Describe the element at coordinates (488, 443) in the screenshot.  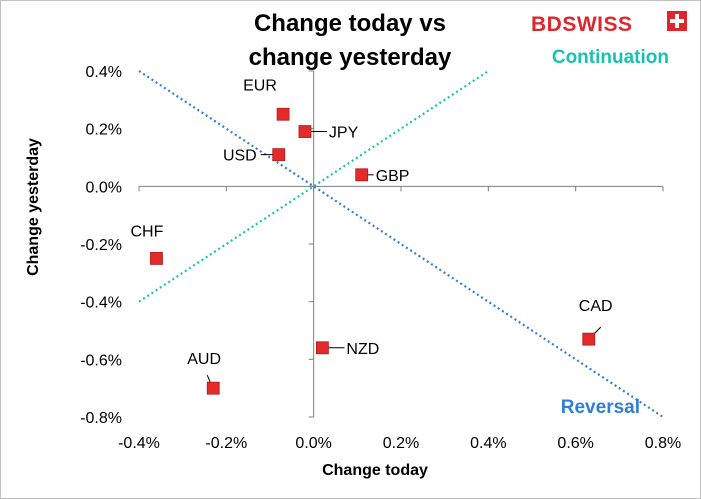
I see `x-tick-label: 0.4%` at that location.